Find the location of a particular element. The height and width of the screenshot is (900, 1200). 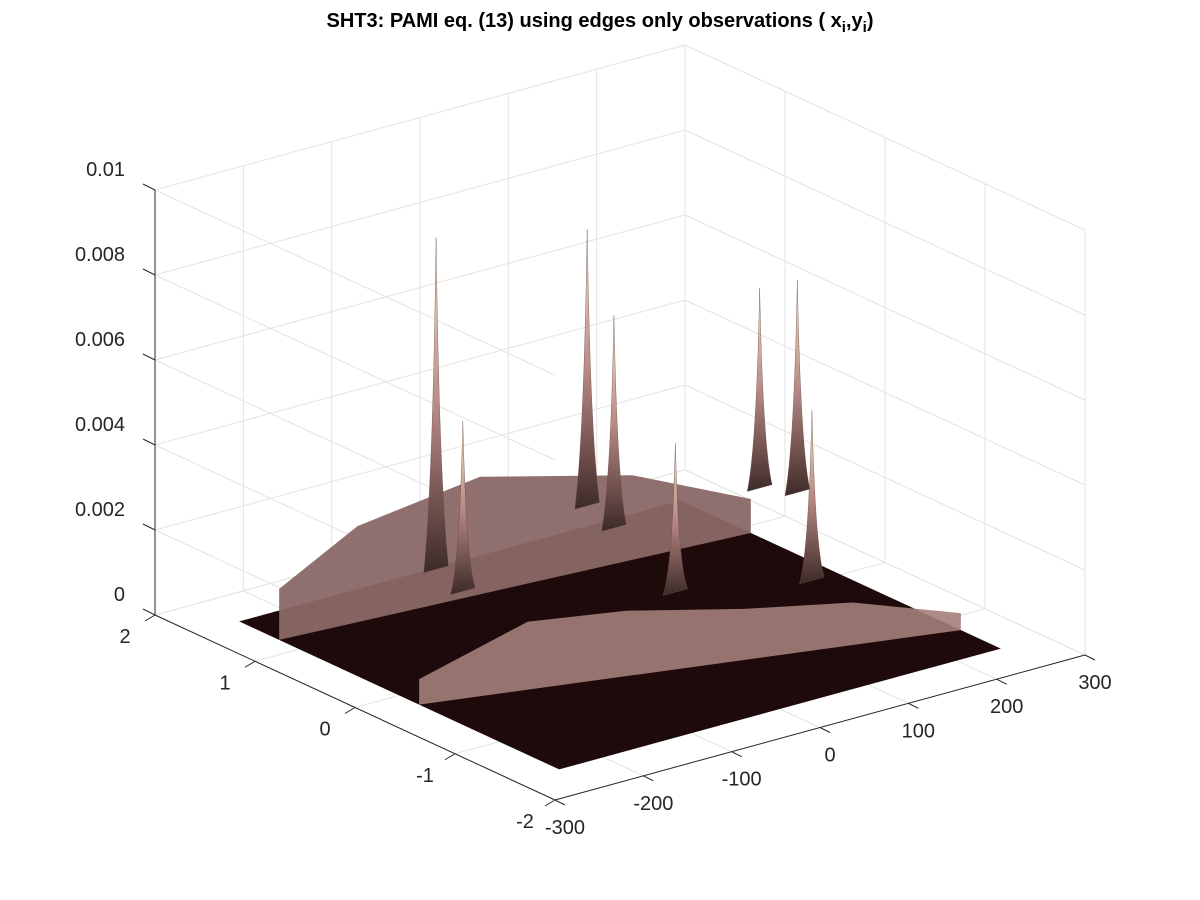

x-tick-label: -200 is located at coordinates (653, 804).